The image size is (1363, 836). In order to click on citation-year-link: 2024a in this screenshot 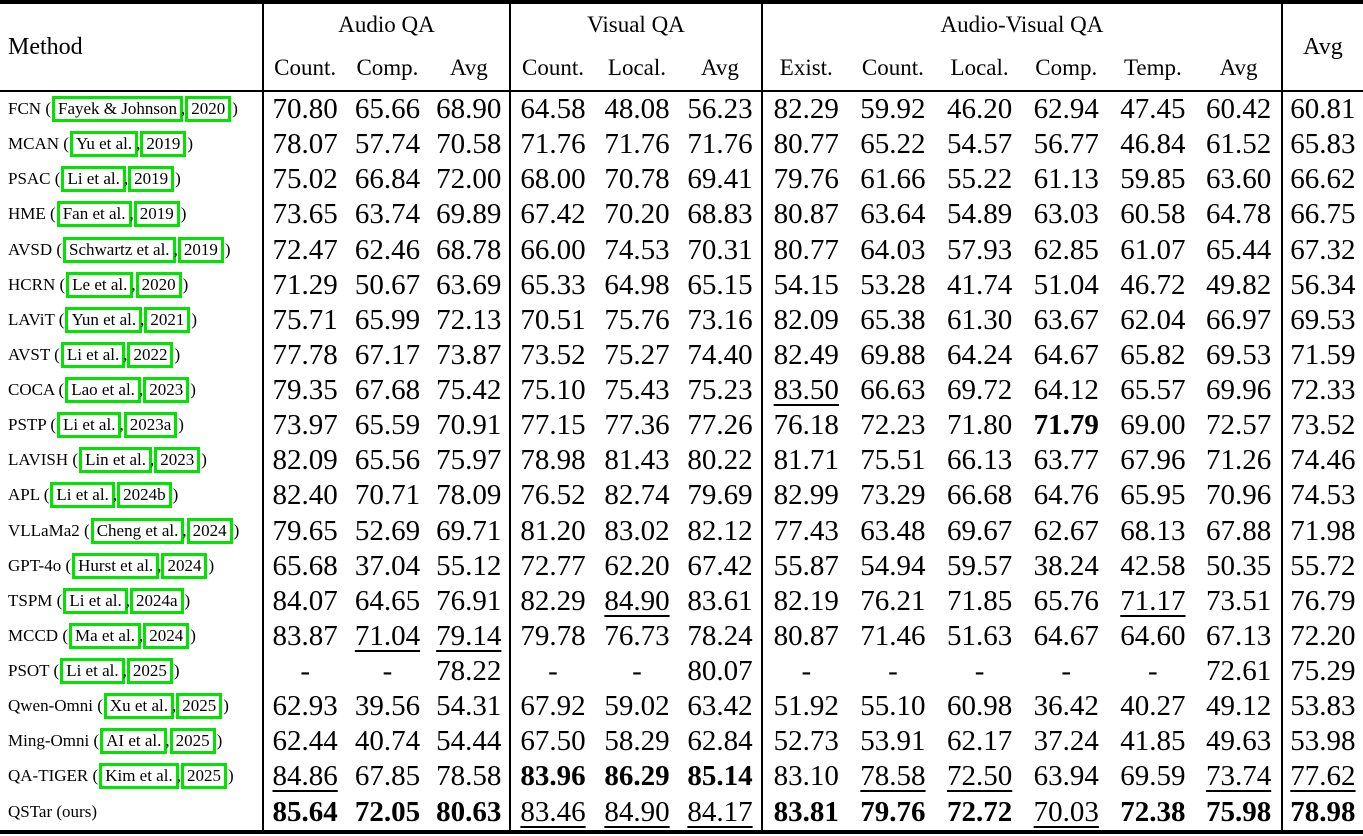, I will do `click(157, 600)`.